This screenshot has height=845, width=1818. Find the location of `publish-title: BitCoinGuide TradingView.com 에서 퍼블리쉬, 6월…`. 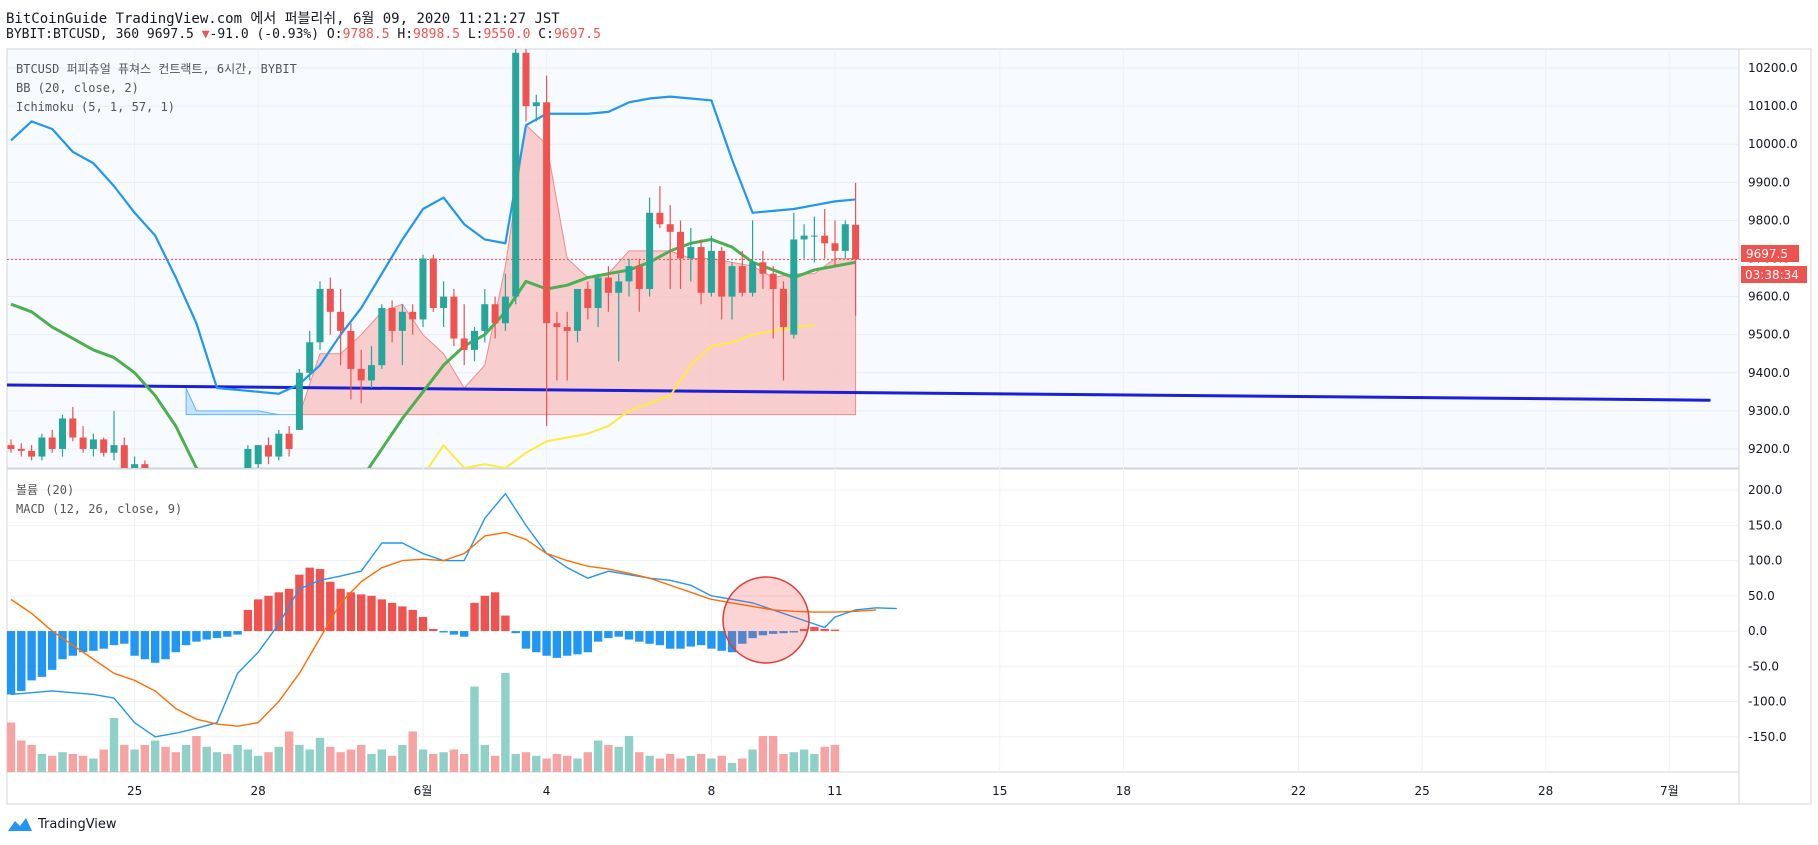

publish-title: BitCoinGuide TradingView.com 에서 퍼블리쉬, 6월… is located at coordinates (283, 19).